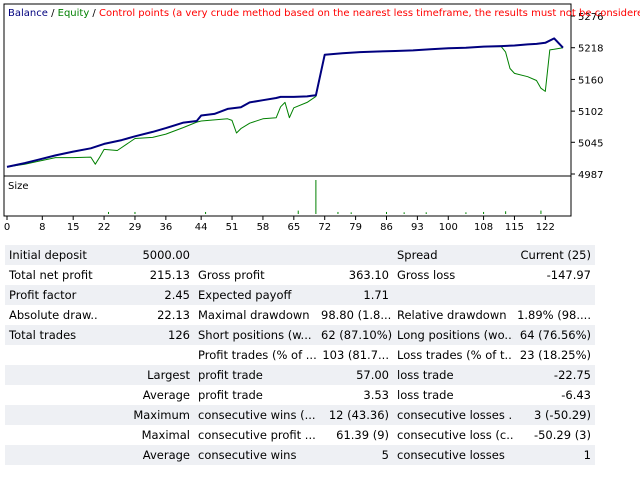  Describe the element at coordinates (232, 227) in the screenshot. I see `x-tick-label: 51` at that location.